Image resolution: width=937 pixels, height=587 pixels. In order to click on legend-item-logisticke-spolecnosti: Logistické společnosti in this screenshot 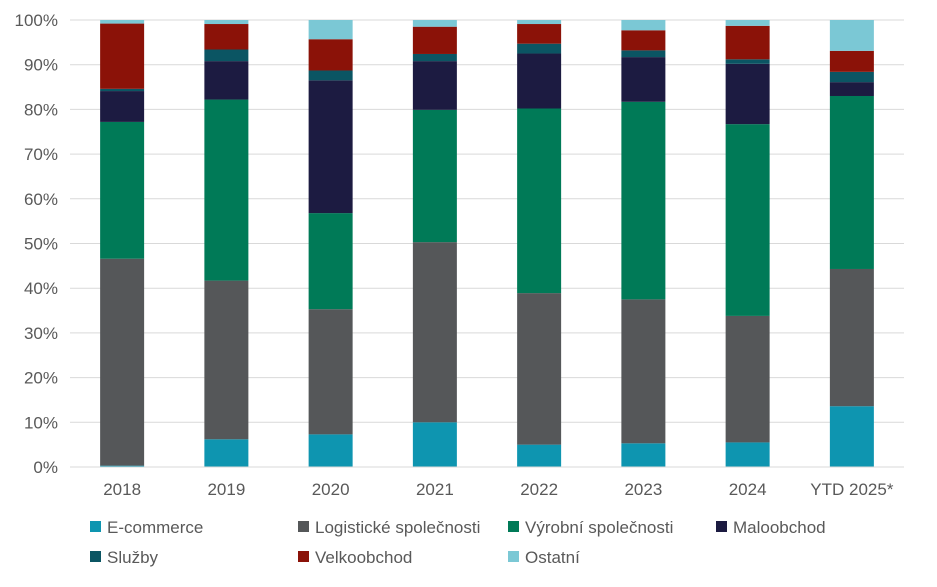, I will do `click(389, 527)`.